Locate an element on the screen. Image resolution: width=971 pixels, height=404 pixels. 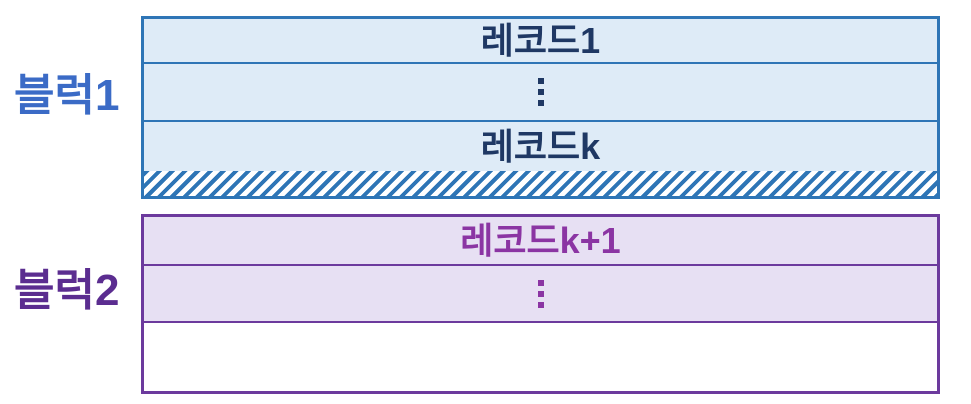
block1-label: 블럭1 is located at coordinates (67, 95).